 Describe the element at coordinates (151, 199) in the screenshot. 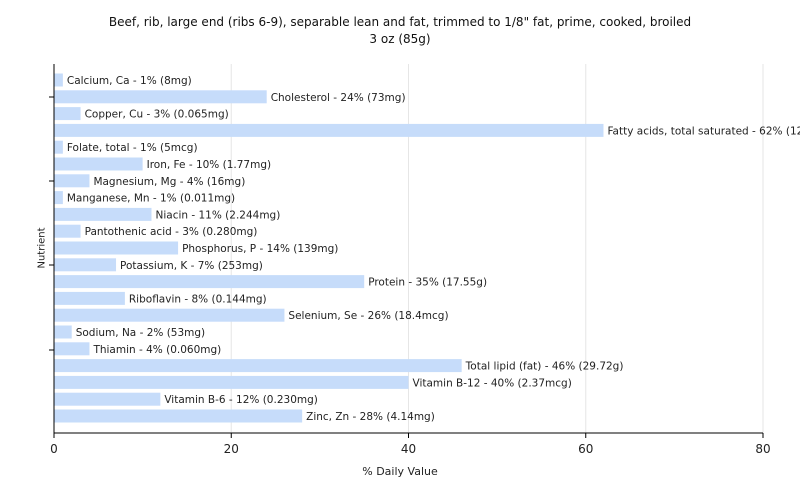

I see `bar-label: Manganese, Mn - 1% (0.011mg)` at that location.